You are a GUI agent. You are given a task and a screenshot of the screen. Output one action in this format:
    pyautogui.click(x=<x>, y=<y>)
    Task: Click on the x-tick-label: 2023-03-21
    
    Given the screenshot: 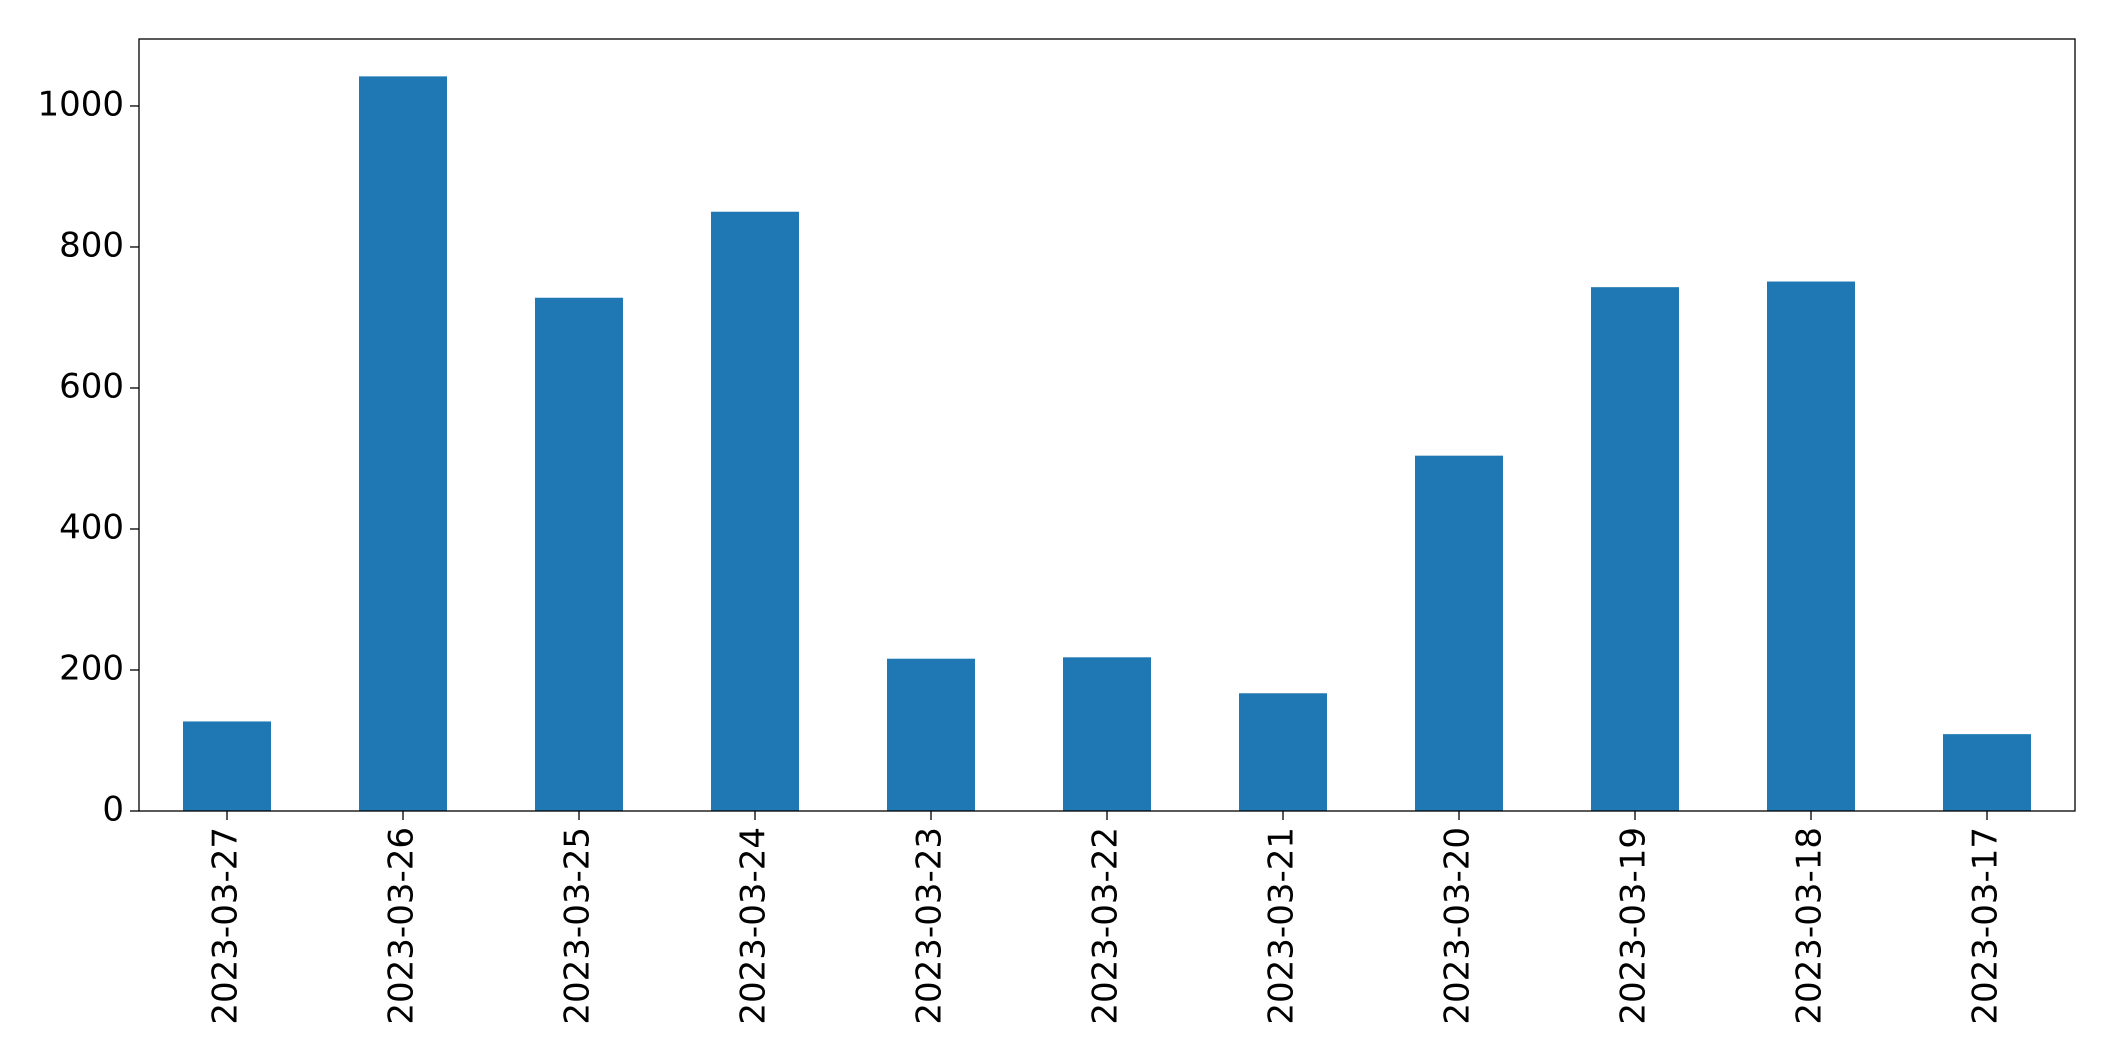 What is the action you would take?
    pyautogui.click(x=1282, y=926)
    